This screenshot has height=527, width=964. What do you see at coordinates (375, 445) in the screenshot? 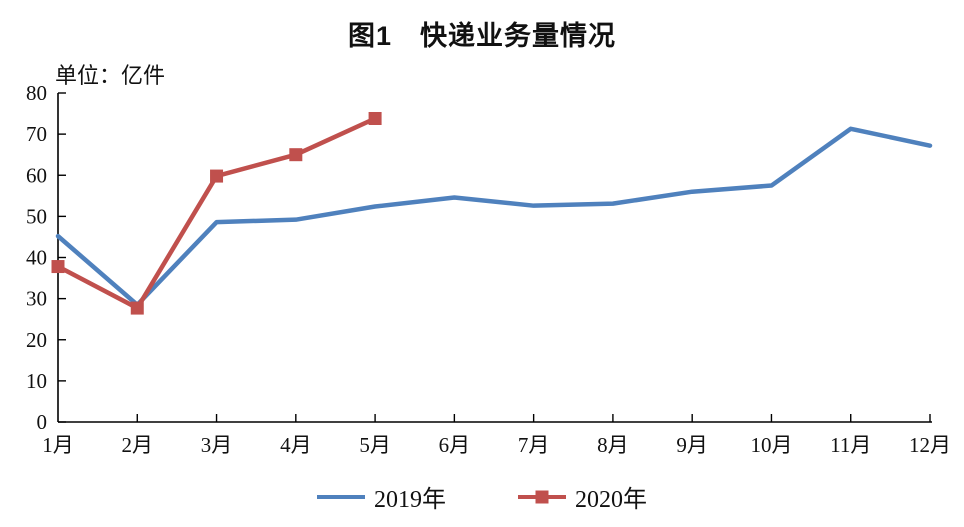
I see `x-tick-label: 5月` at bounding box center [375, 445].